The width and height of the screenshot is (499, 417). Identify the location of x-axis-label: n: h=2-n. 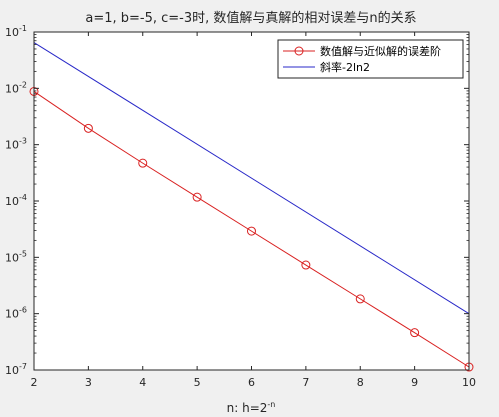
(251, 407).